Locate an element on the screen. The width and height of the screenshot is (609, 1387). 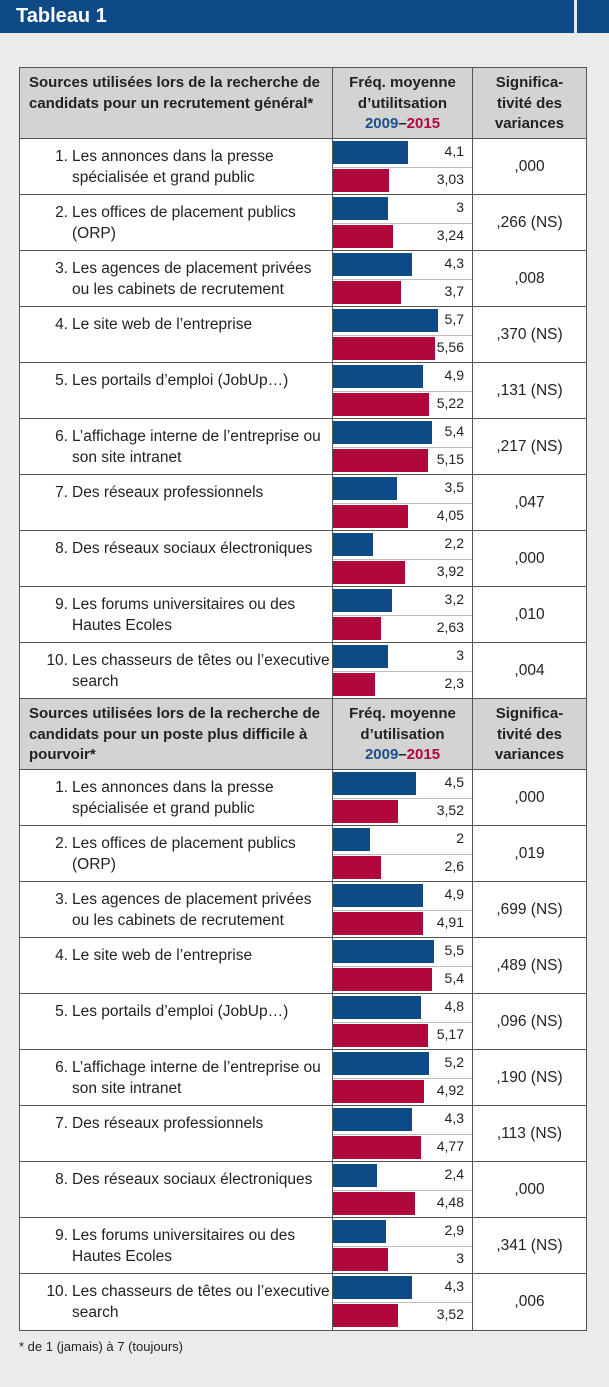
table-title: Tableau 1 is located at coordinates (287, 16).